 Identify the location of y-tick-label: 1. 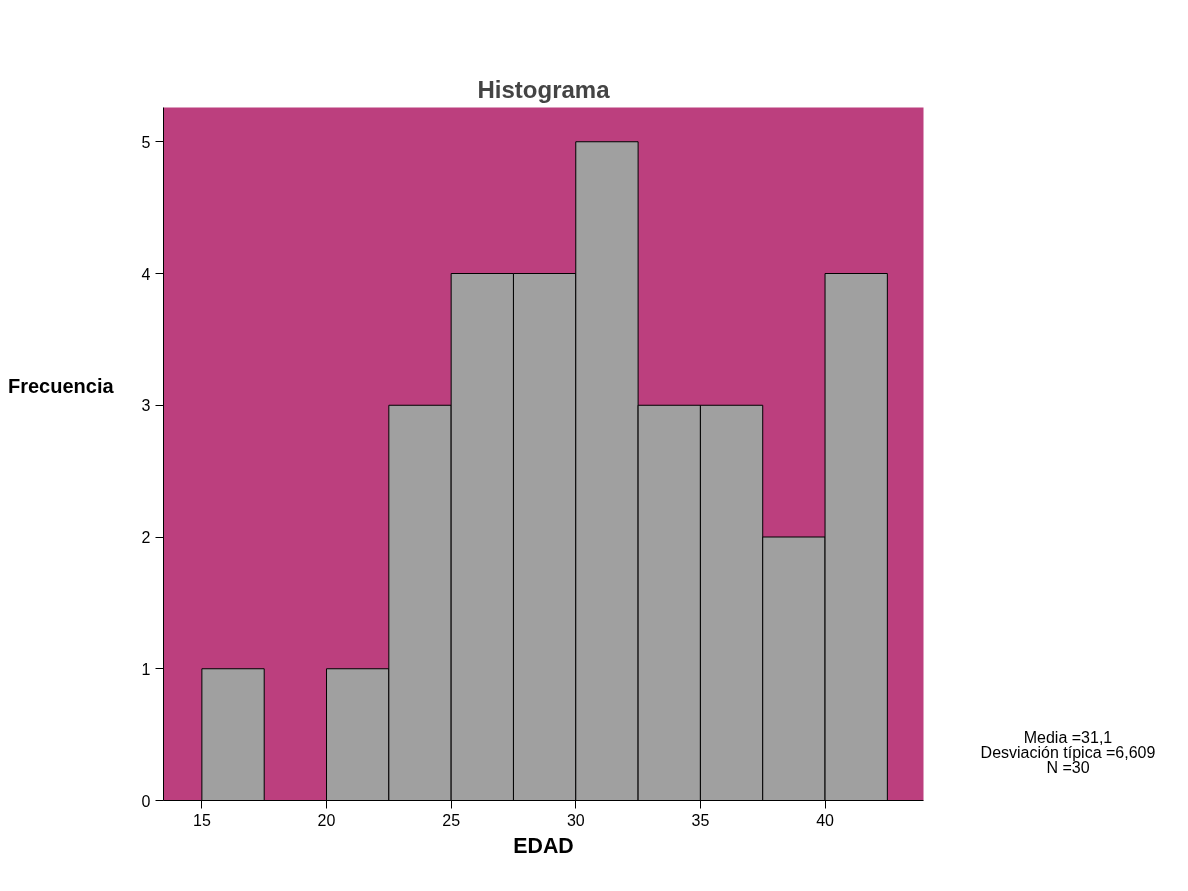
(146, 669).